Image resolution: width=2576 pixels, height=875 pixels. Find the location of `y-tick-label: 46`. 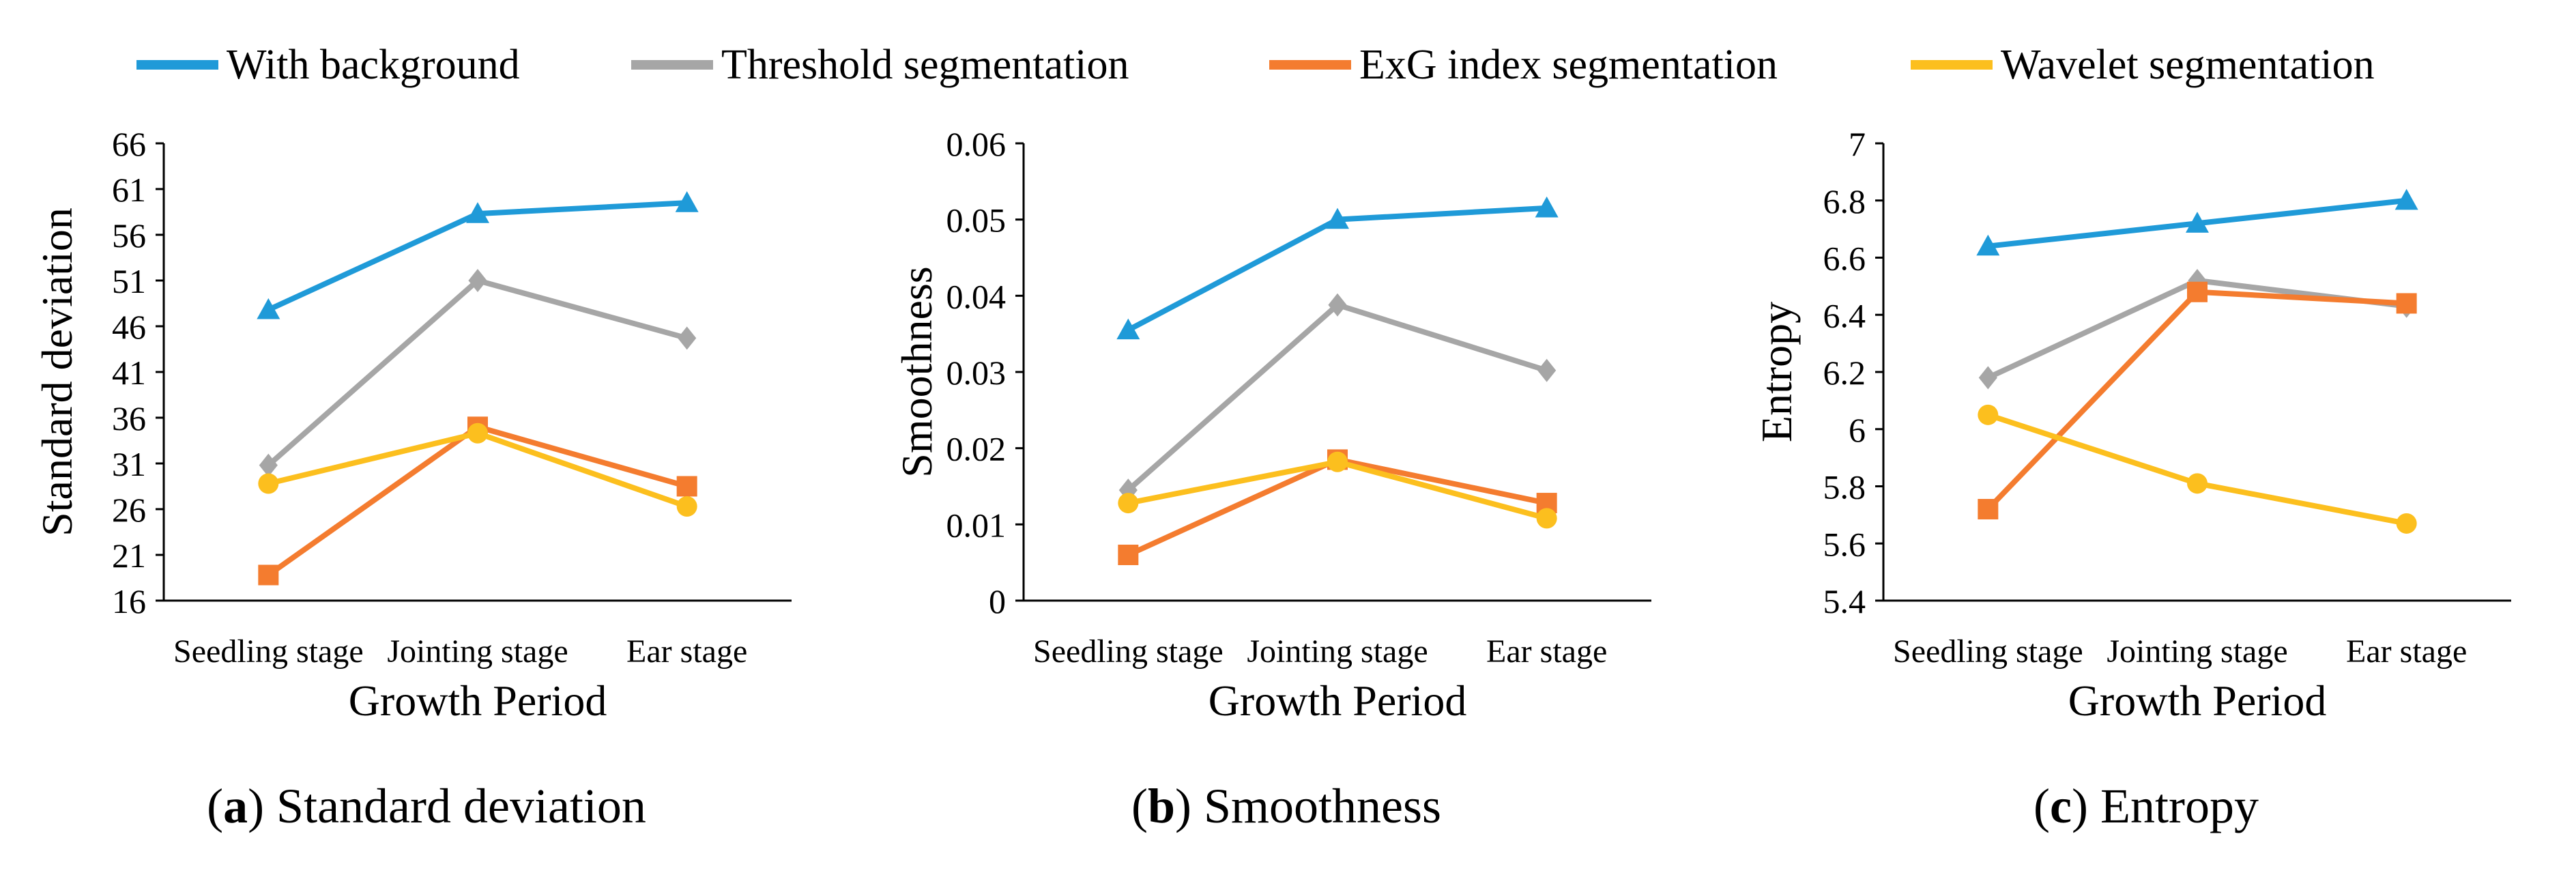

y-tick-label: 46 is located at coordinates (129, 327).